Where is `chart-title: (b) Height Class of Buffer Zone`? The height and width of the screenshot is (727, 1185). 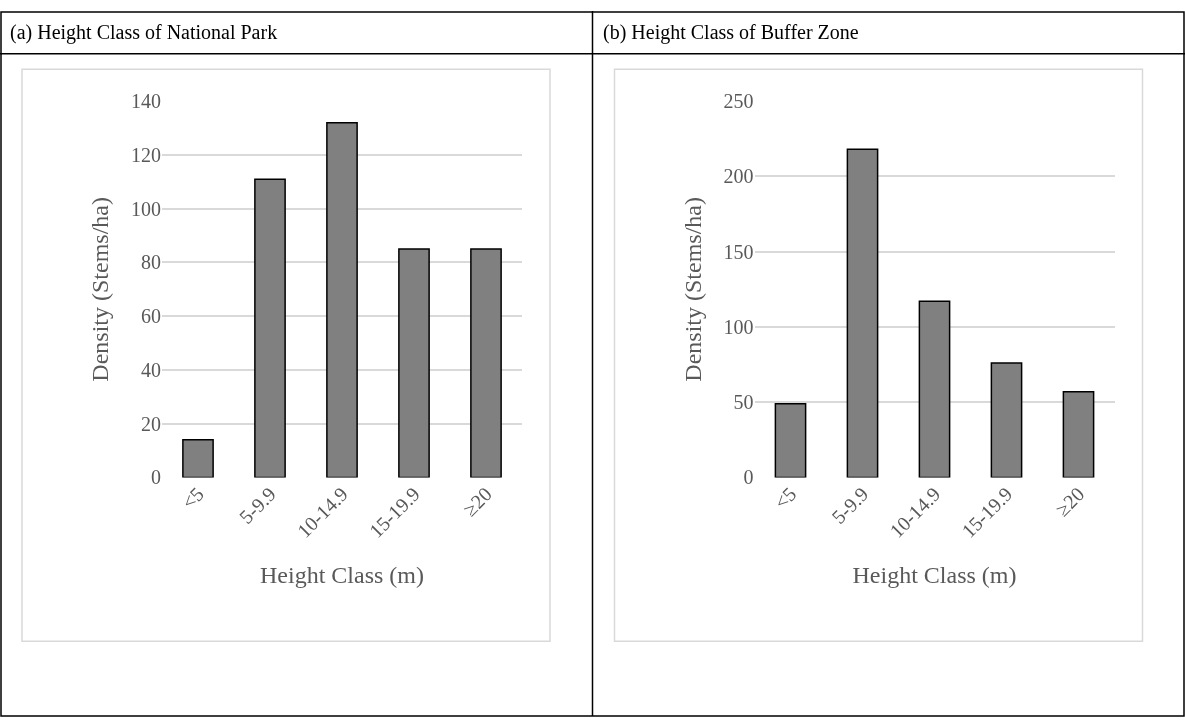 chart-title: (b) Height Class of Buffer Zone is located at coordinates (731, 32).